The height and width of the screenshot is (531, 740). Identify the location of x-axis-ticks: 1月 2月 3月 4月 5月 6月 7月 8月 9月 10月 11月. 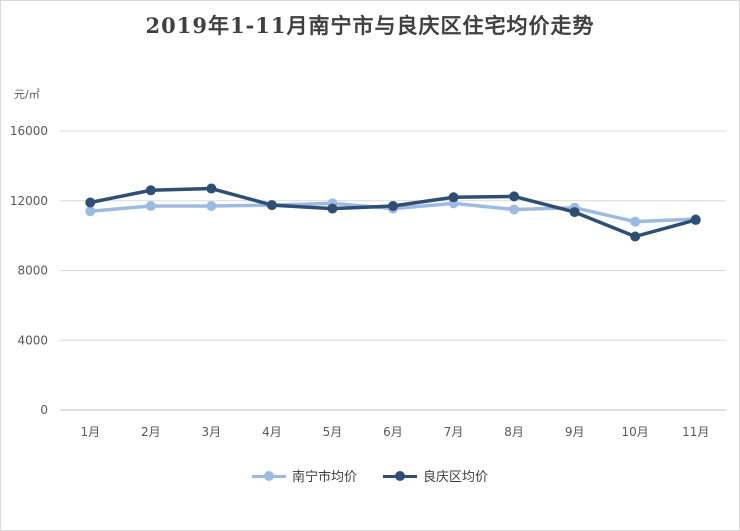
(394, 432).